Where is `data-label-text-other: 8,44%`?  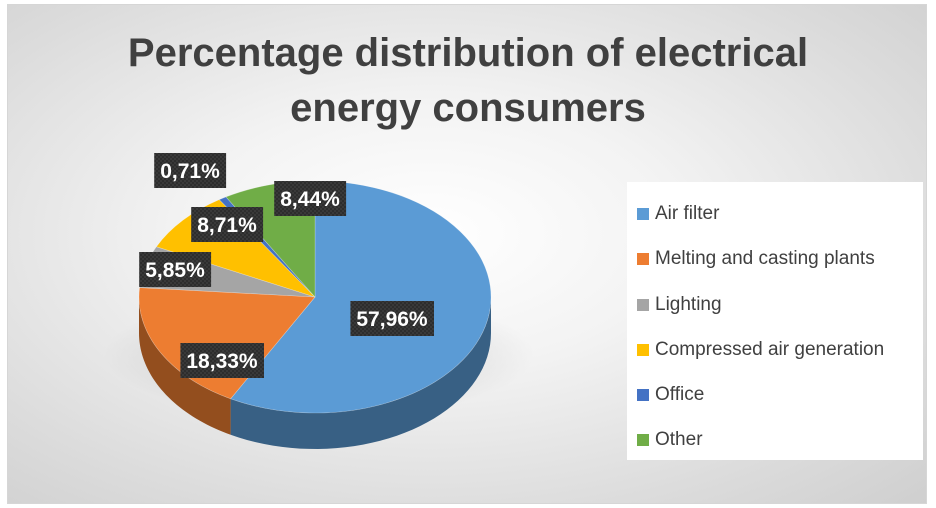
data-label-text-other: 8,44% is located at coordinates (310, 199).